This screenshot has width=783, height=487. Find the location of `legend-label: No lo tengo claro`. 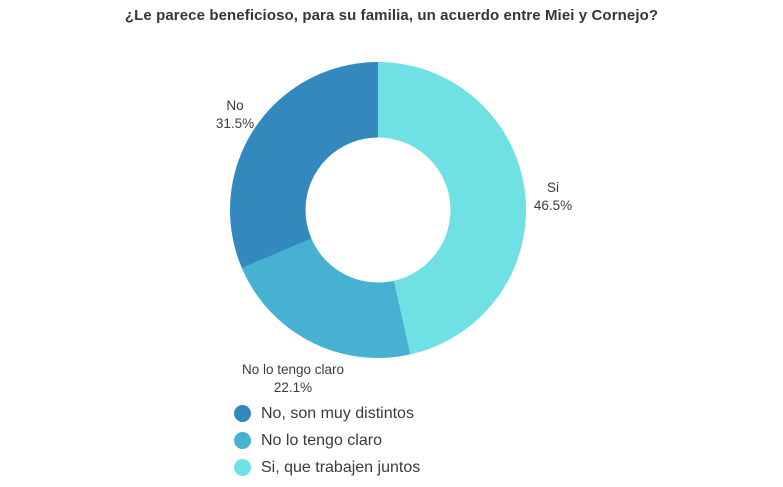

legend-label: No lo tengo claro is located at coordinates (321, 440).